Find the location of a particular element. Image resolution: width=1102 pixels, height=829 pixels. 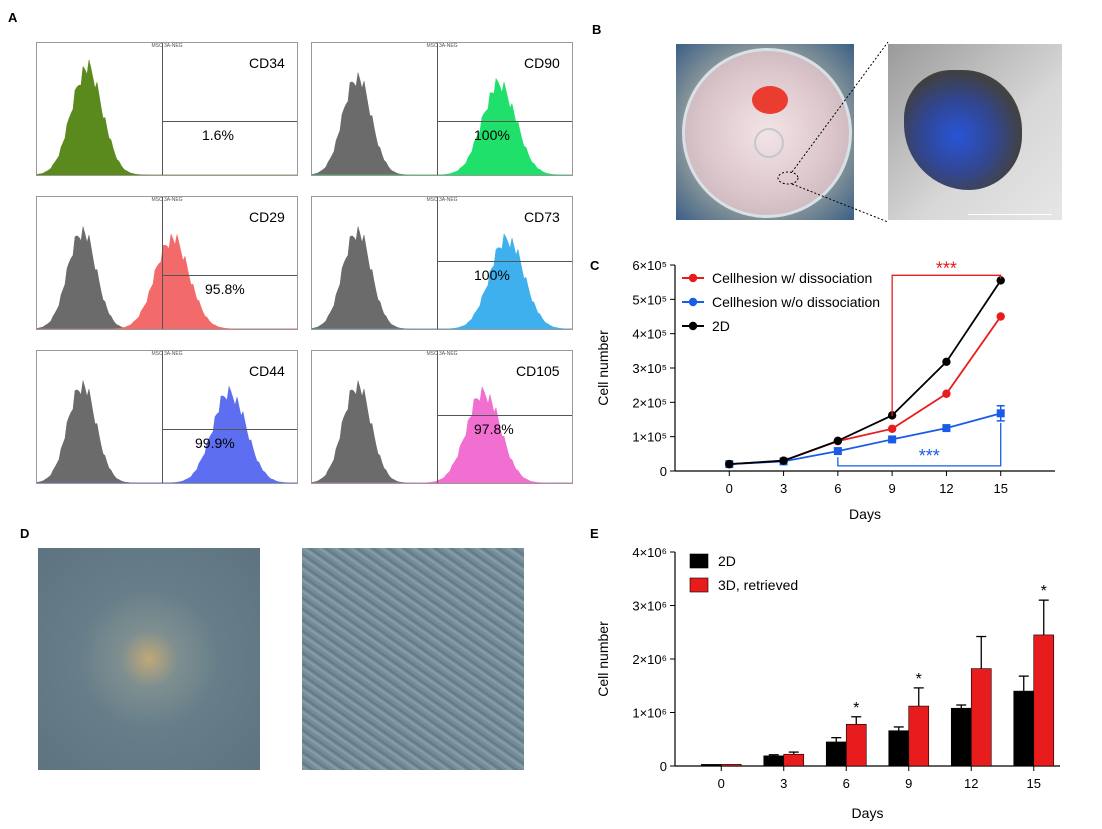

y-tick-label: 1×10⁵ is located at coordinates (649, 437).